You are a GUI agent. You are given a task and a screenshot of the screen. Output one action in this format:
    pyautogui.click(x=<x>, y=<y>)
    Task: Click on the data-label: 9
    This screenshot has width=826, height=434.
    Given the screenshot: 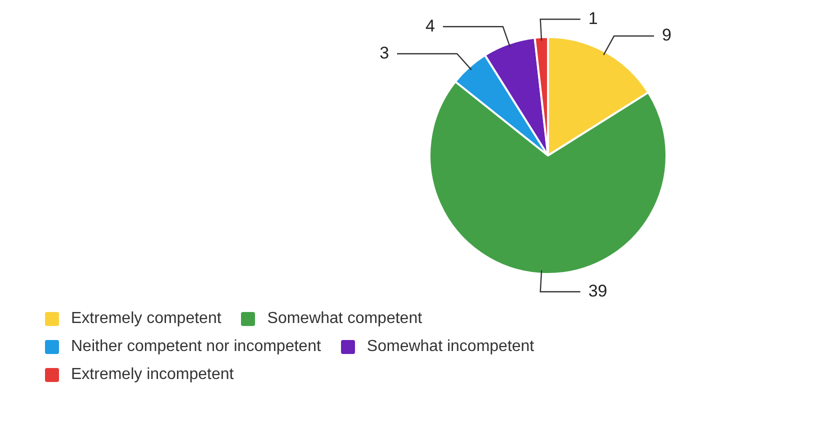 What is the action you would take?
    pyautogui.click(x=667, y=35)
    